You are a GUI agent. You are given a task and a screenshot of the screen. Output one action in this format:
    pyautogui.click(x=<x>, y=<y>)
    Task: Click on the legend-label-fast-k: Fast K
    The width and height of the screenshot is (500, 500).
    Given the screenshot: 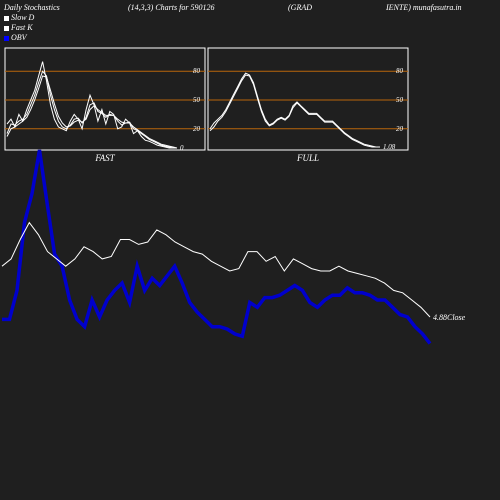 What is the action you would take?
    pyautogui.click(x=22, y=27)
    